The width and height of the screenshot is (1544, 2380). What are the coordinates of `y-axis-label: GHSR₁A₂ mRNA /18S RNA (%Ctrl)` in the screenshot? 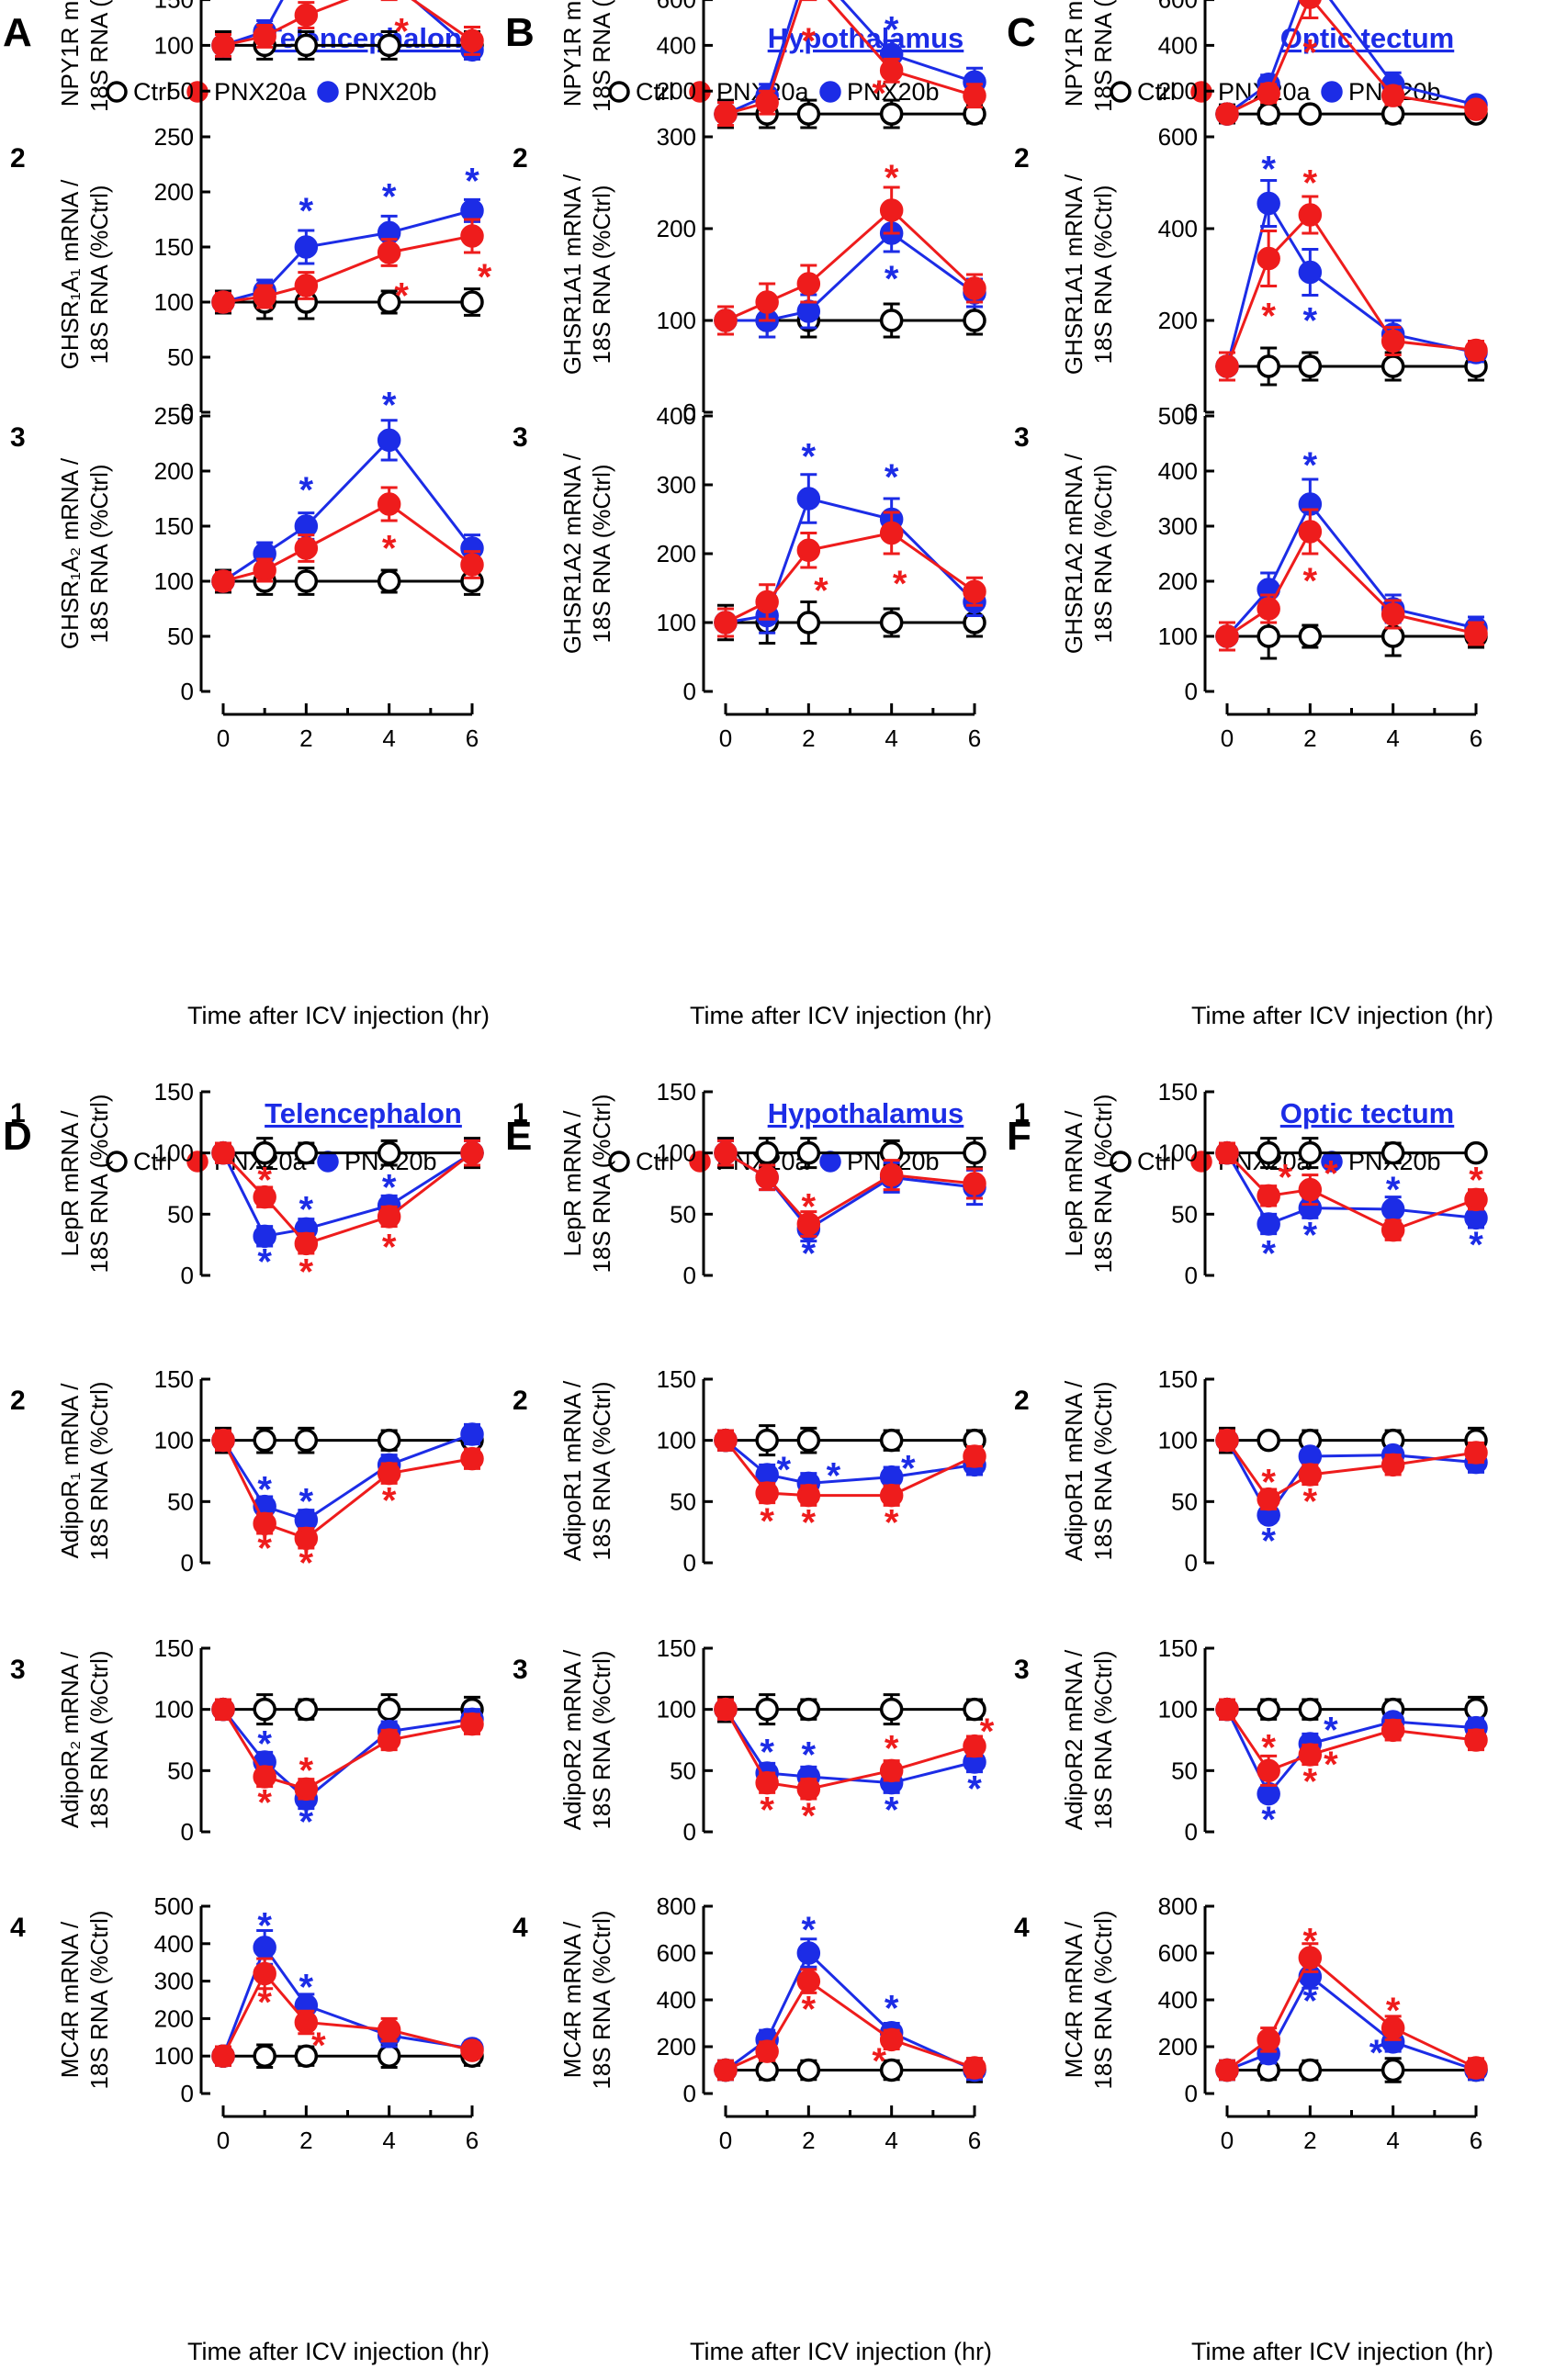 It's located at (84, 553).